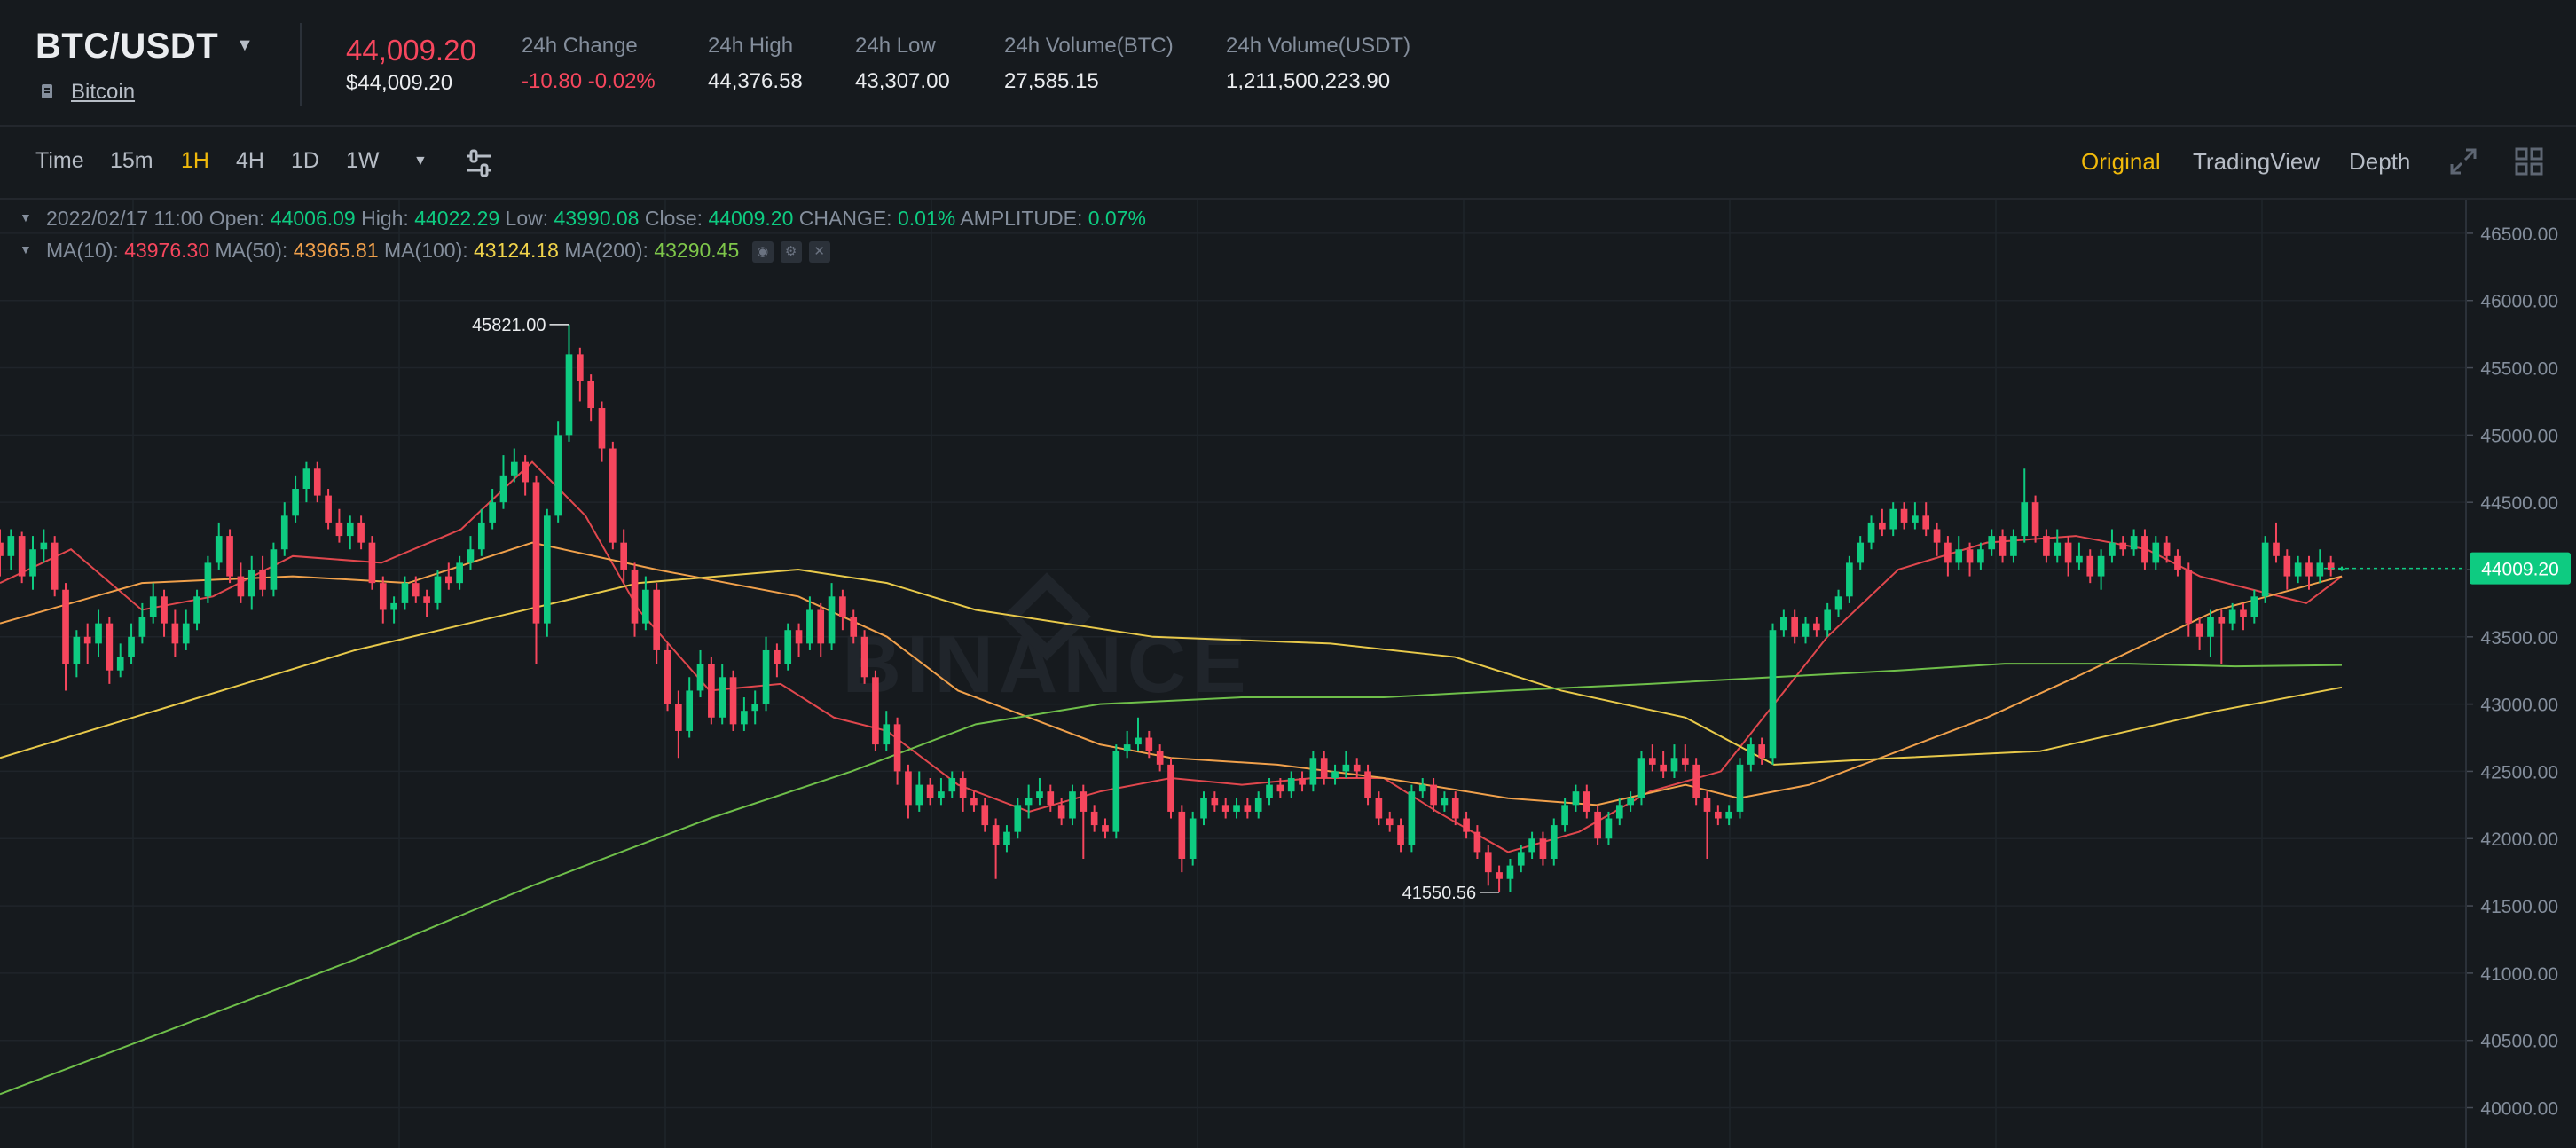  What do you see at coordinates (926, 218) in the screenshot?
I see `legend-change: 0.01%` at bounding box center [926, 218].